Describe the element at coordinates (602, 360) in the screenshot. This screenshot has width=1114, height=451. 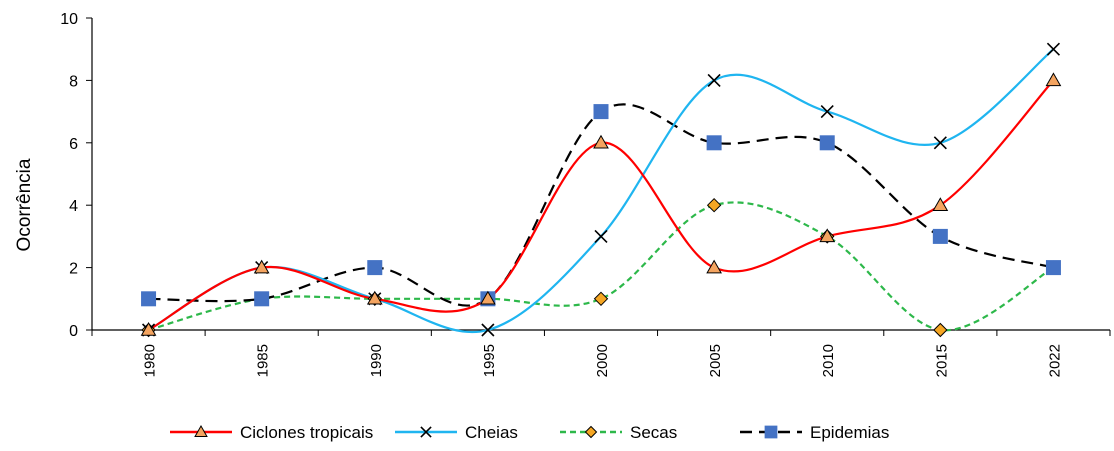
I see `x-tick-label: 2000` at that location.